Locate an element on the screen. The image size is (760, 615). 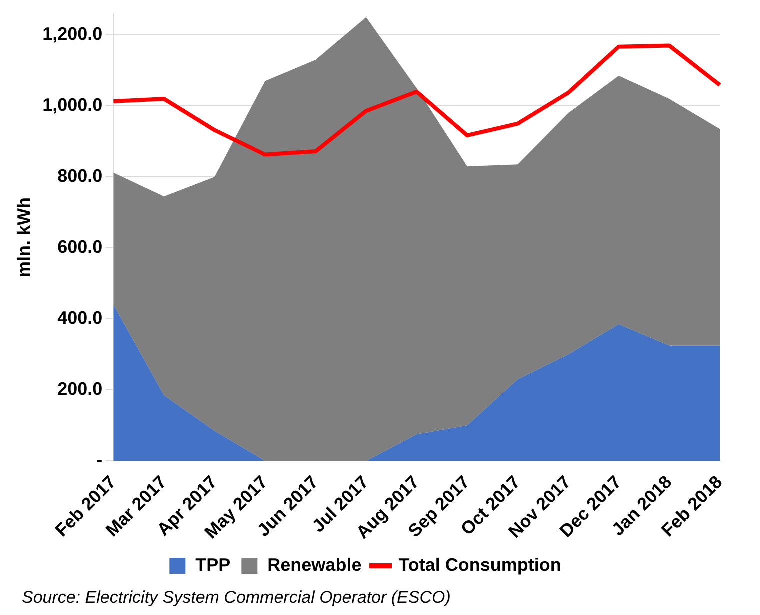
legend-label: Total Consumption is located at coordinates (480, 564).